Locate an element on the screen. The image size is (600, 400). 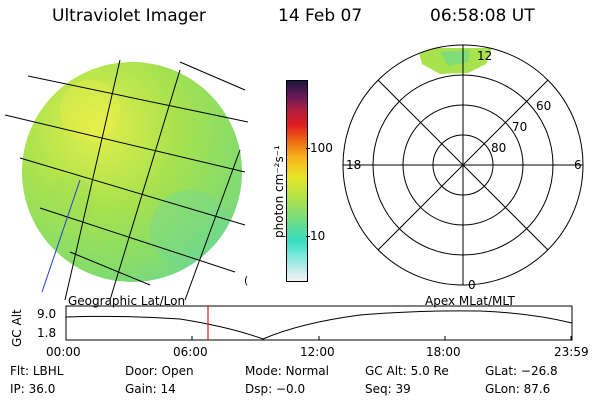
timeline-right-title: Apex MLat/MLT is located at coordinates (470, 301).